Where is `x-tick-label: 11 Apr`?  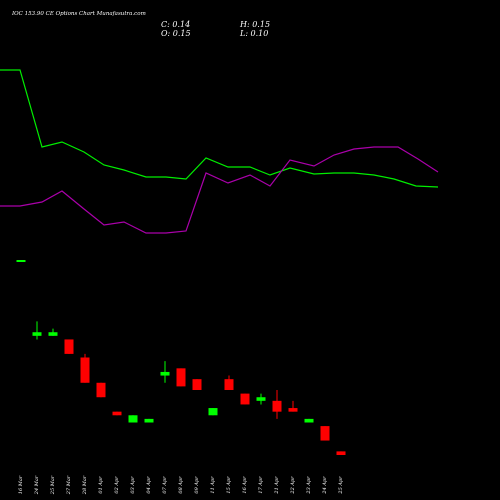 x-tick-label: 11 Apr is located at coordinates (213, 485).